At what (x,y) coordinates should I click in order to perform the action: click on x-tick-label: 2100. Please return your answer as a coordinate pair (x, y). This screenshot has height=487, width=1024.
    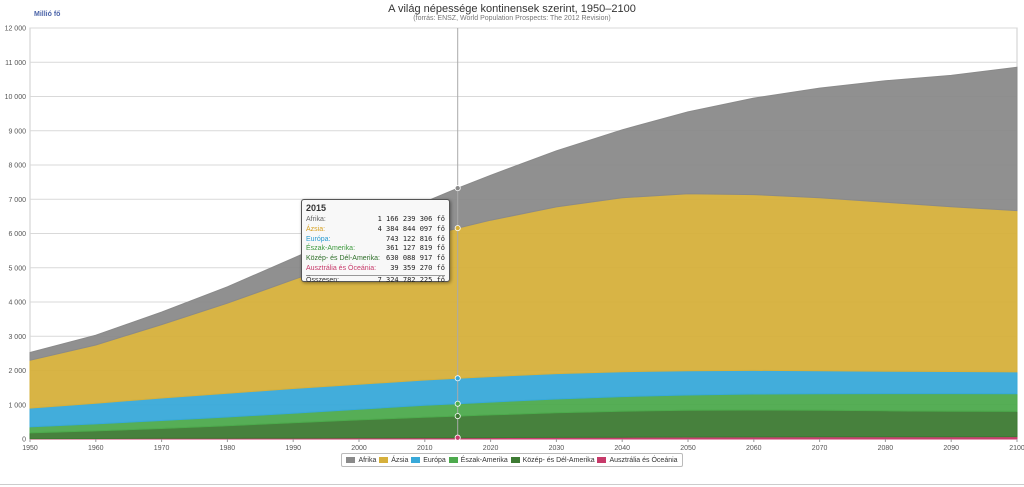
    Looking at the image, I should click on (1016, 448).